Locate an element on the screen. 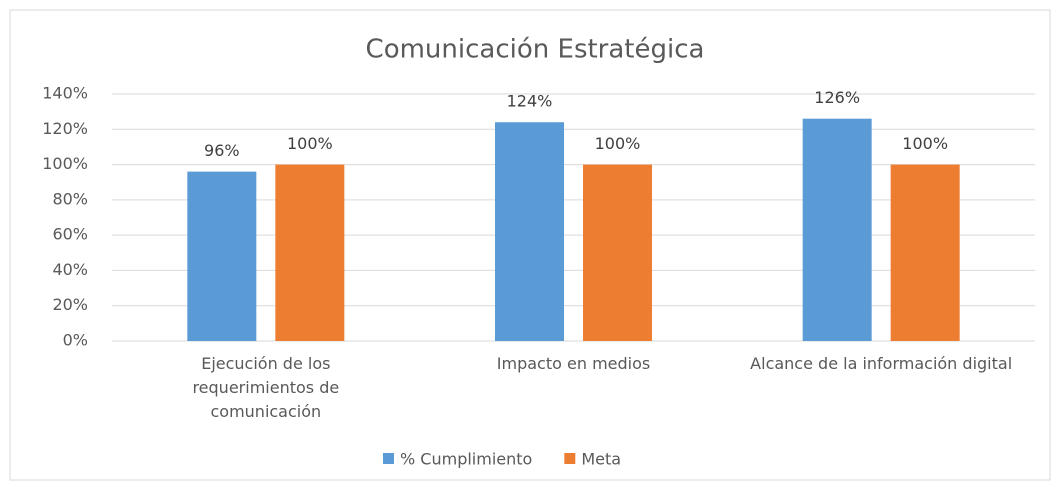  data-label: 126% is located at coordinates (837, 97).